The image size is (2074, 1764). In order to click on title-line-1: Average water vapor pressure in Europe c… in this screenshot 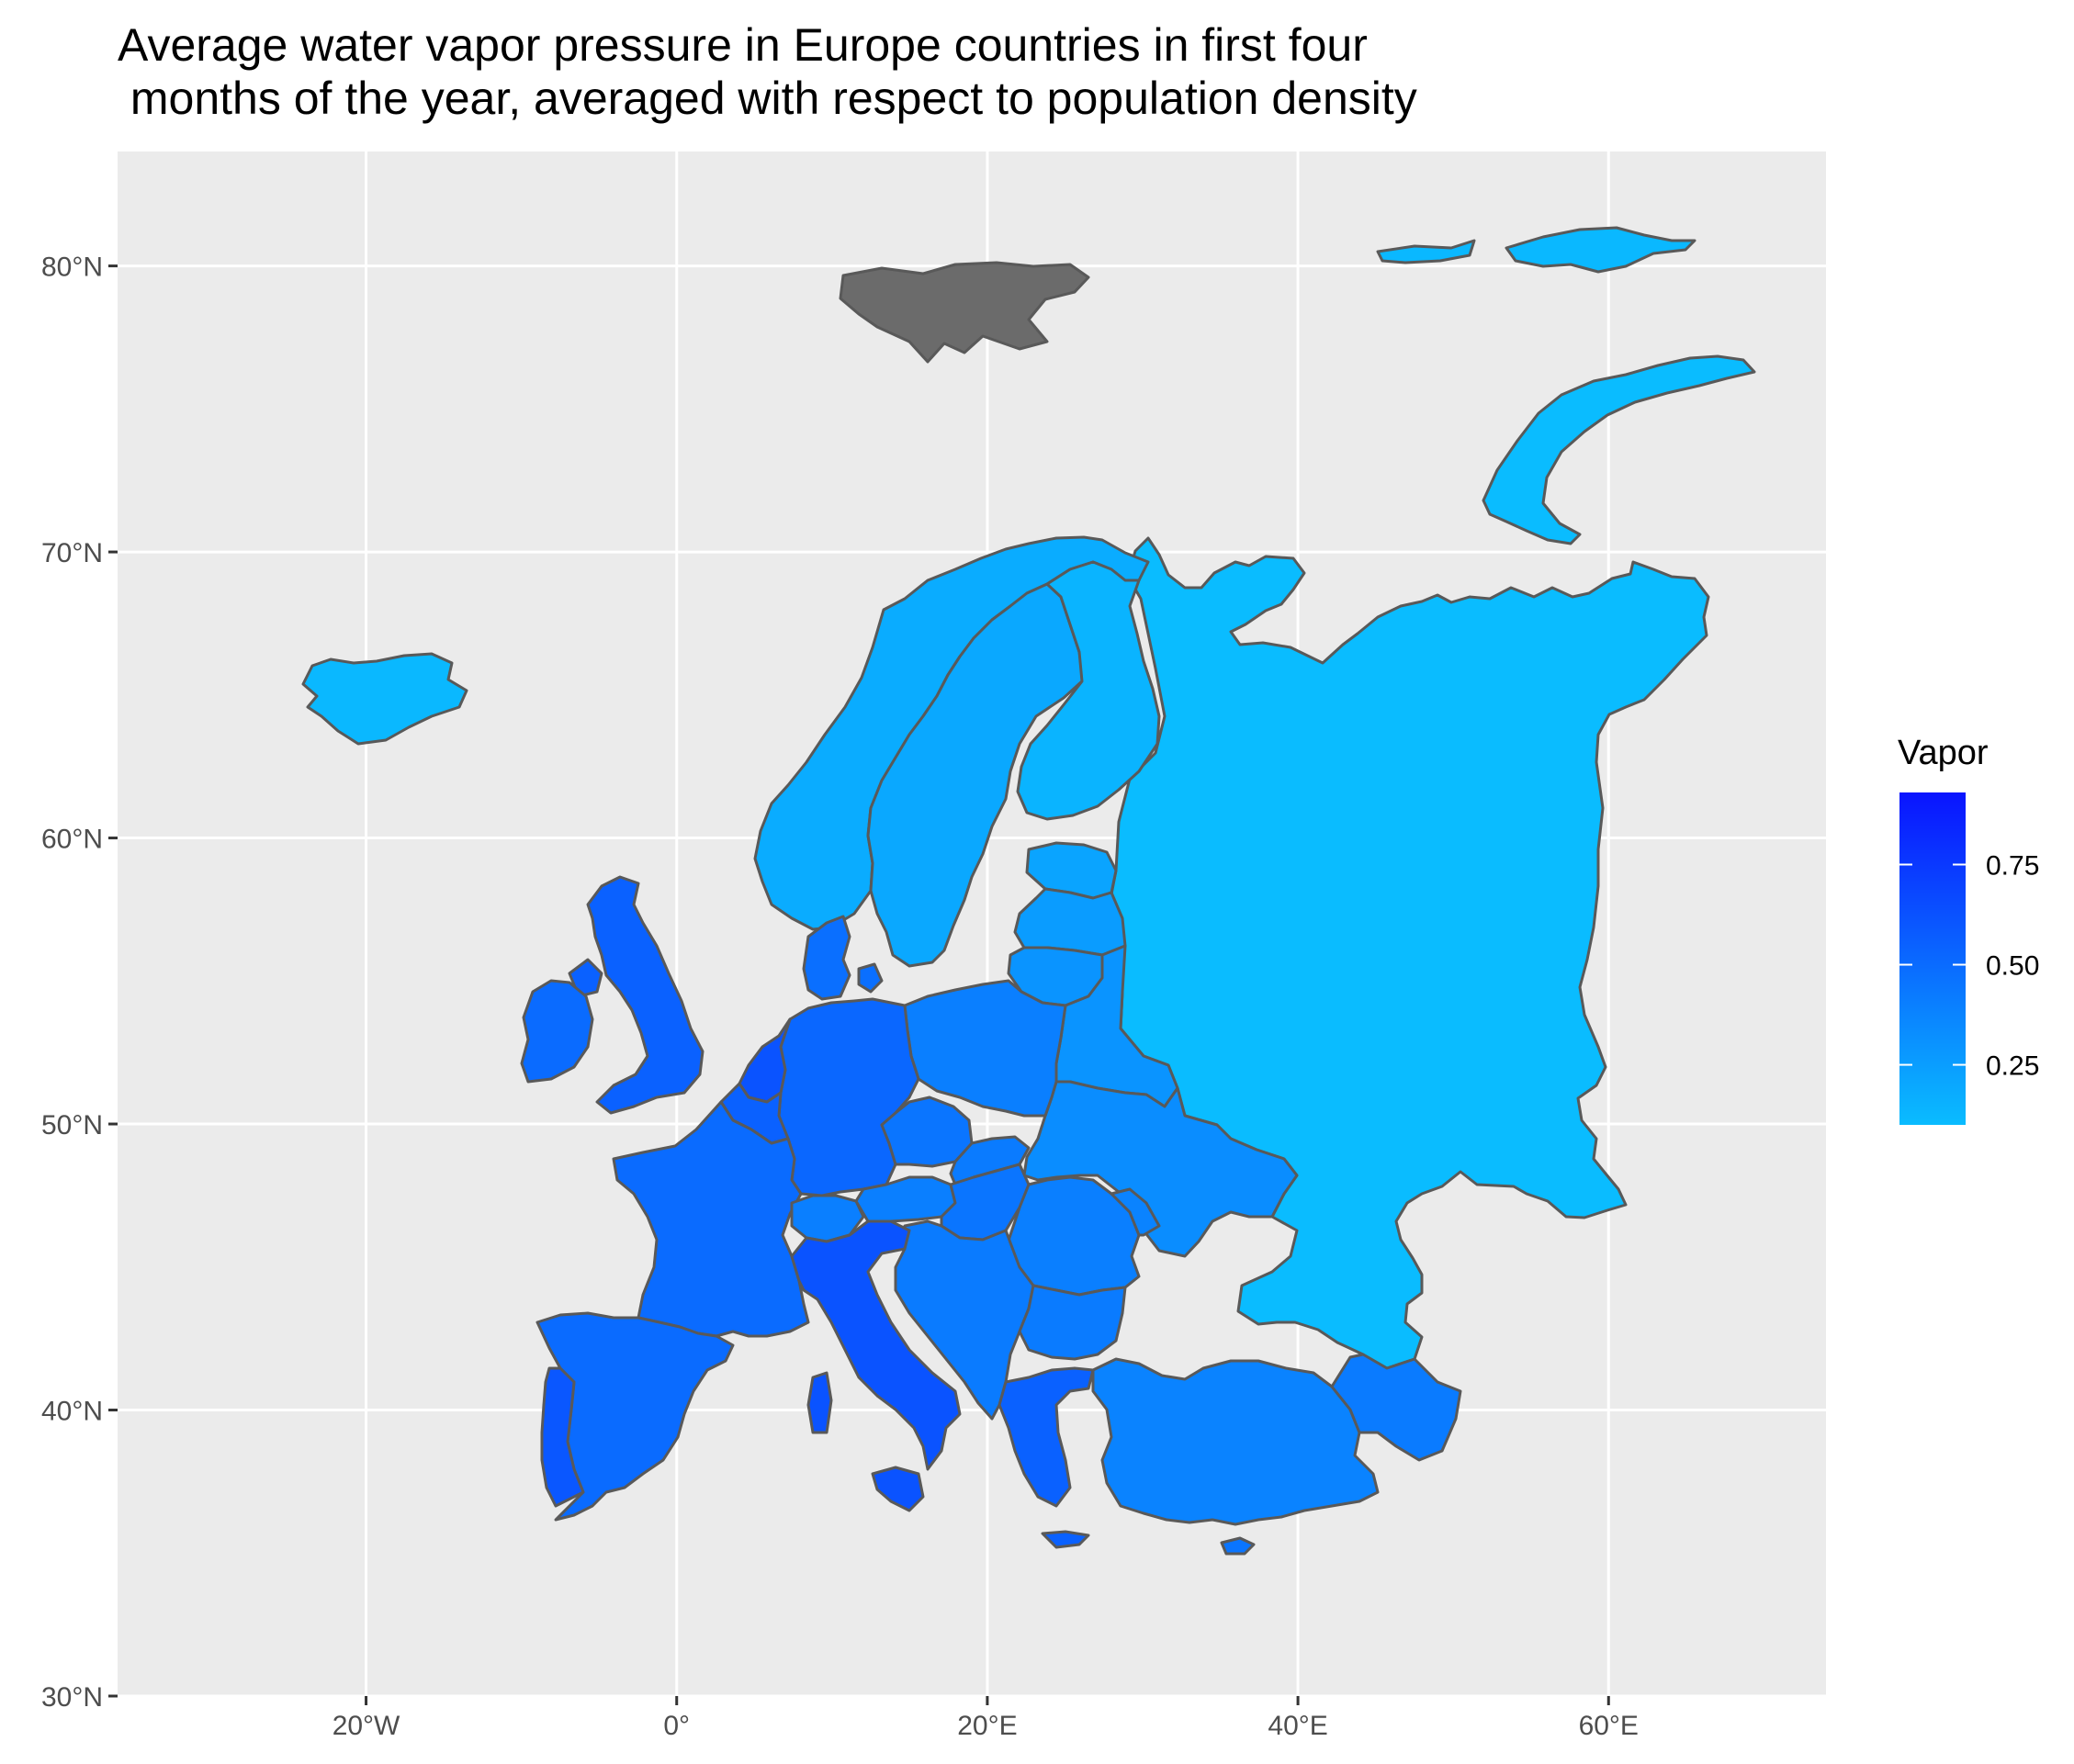, I will do `click(743, 45)`.